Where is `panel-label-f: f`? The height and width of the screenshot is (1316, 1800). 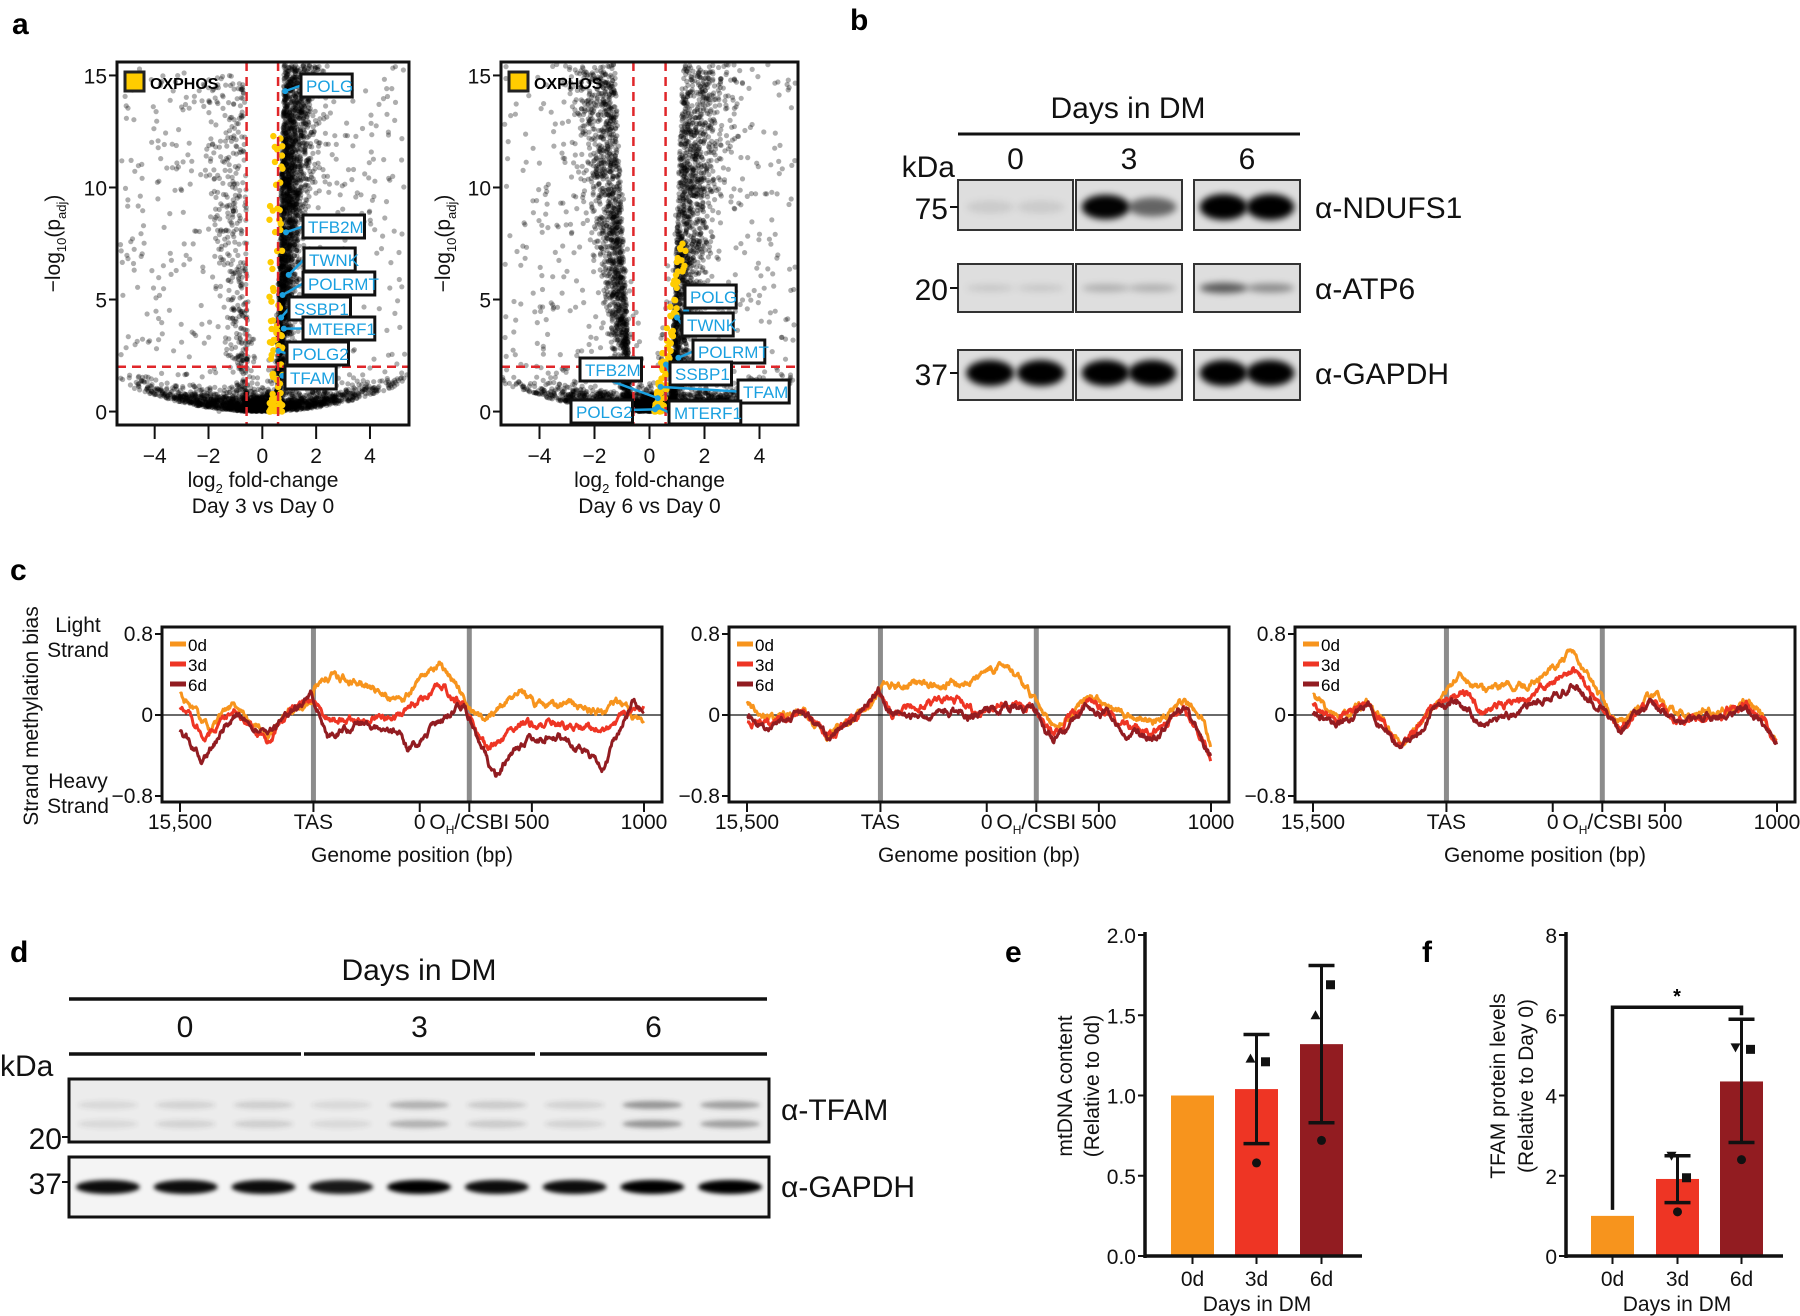 panel-label-f: f is located at coordinates (1427, 952).